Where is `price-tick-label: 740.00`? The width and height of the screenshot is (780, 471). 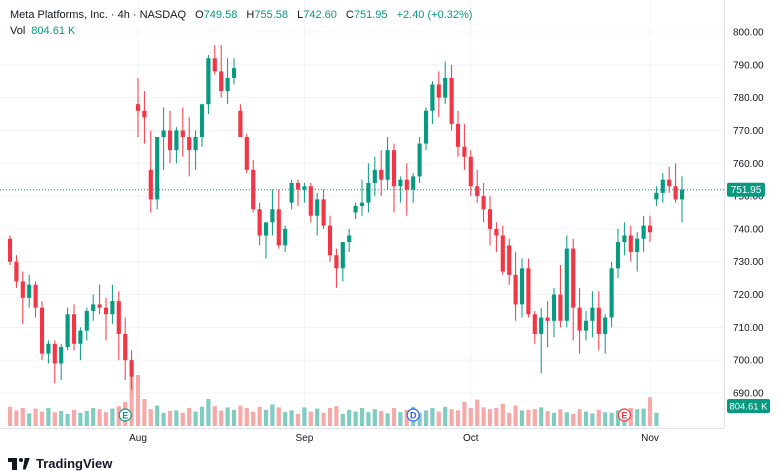
price-tick-label: 740.00 is located at coordinates (748, 229).